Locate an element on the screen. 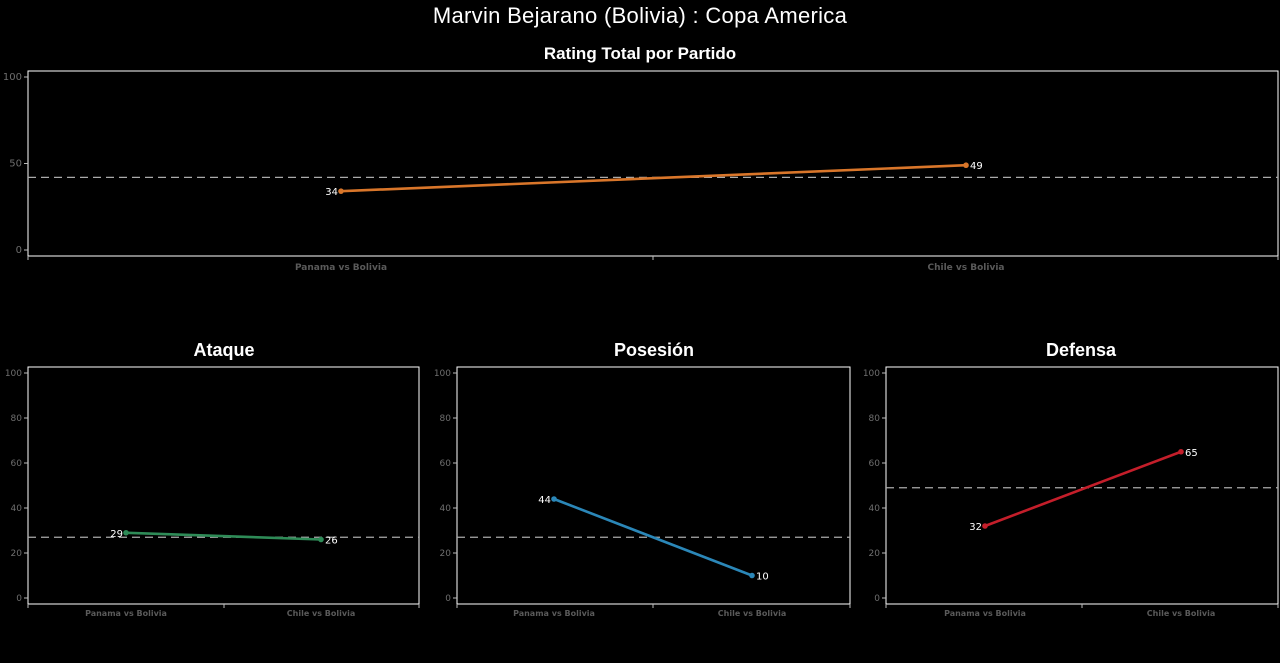 Image resolution: width=1280 pixels, height=663 pixels. data-label-posesion: 44 is located at coordinates (544, 500).